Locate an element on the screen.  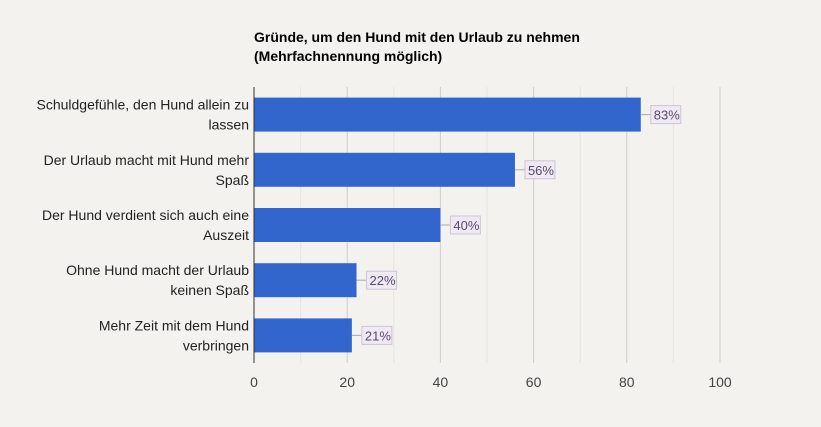
category-label: Der Urlaub macht mit Hund mehr is located at coordinates (147, 160).